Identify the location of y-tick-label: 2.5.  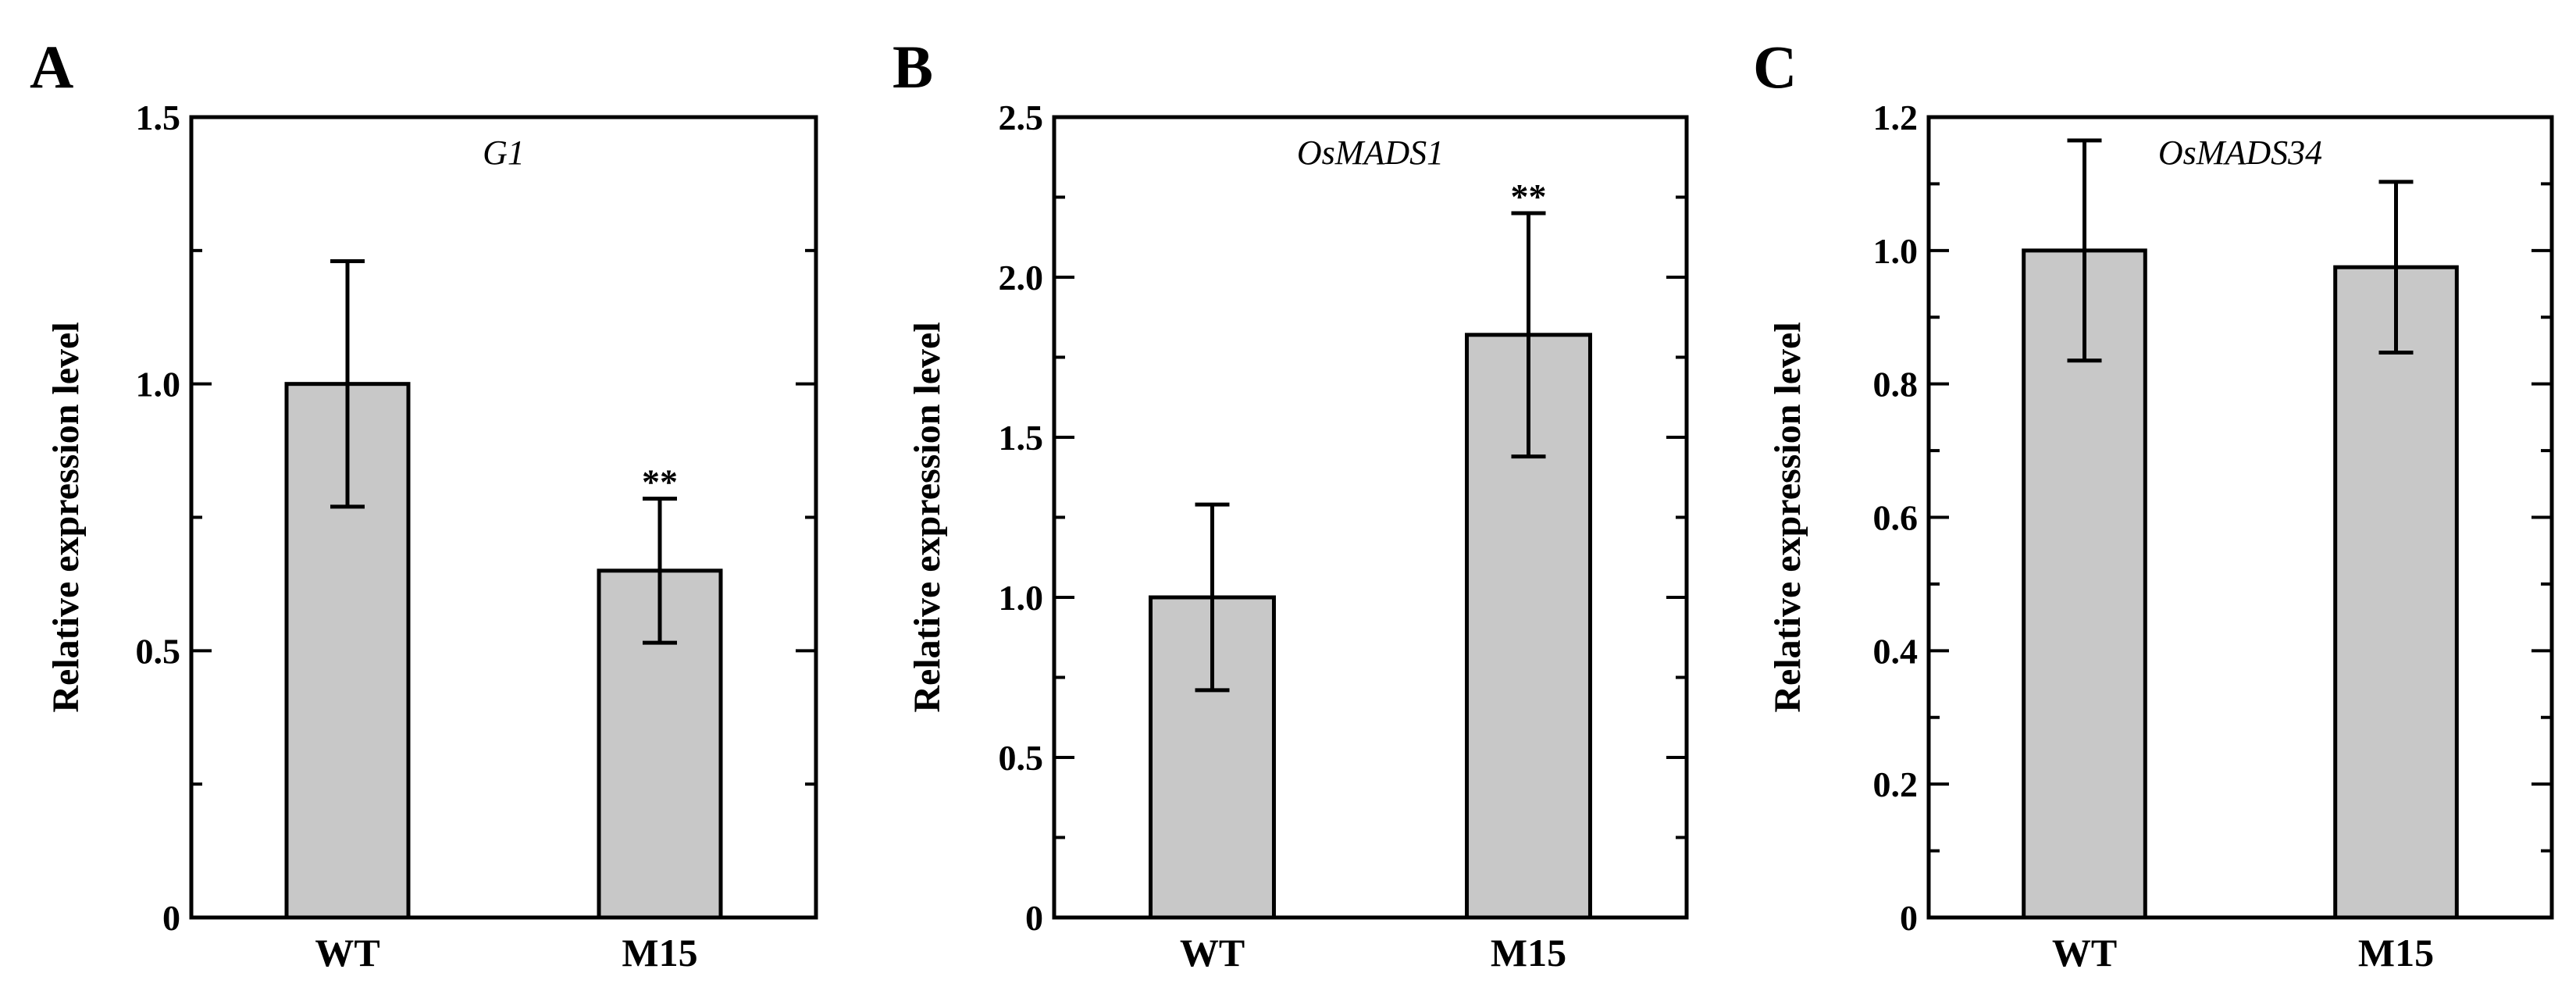
(1022, 118).